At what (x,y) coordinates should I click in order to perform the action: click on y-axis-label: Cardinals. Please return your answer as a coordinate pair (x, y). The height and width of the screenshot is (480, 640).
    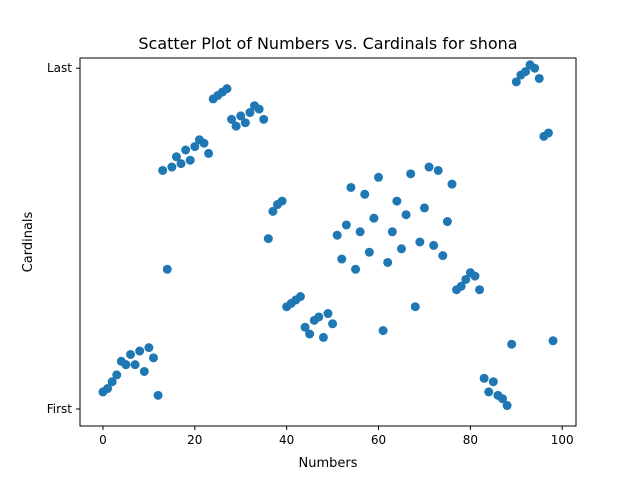
    Looking at the image, I should click on (28, 241).